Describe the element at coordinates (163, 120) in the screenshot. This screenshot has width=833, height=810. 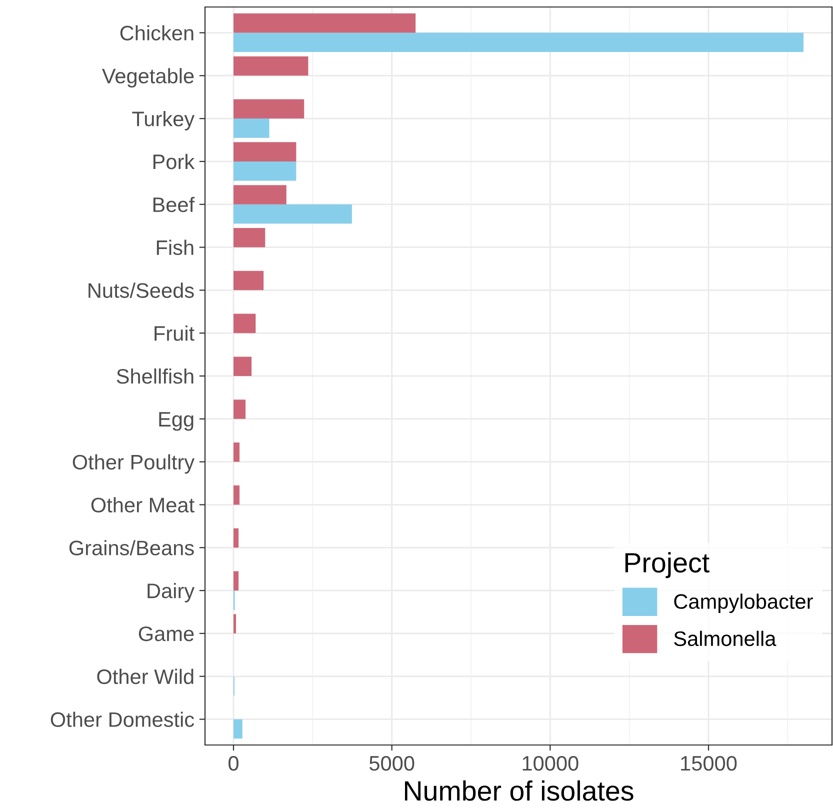
I see `y-tick-label: Turkey` at that location.